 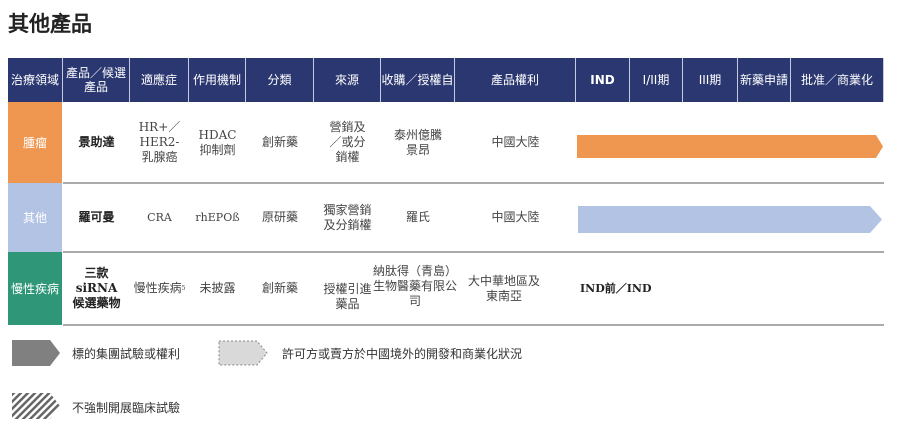 What do you see at coordinates (96, 142) in the screenshot?
I see `product-name: 景助達` at bounding box center [96, 142].